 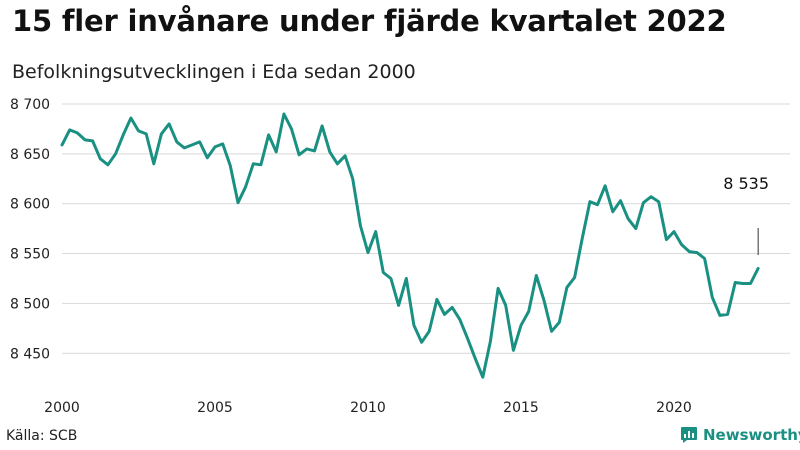 What do you see at coordinates (30, 304) in the screenshot?
I see `y-tick-label: 8 500` at bounding box center [30, 304].